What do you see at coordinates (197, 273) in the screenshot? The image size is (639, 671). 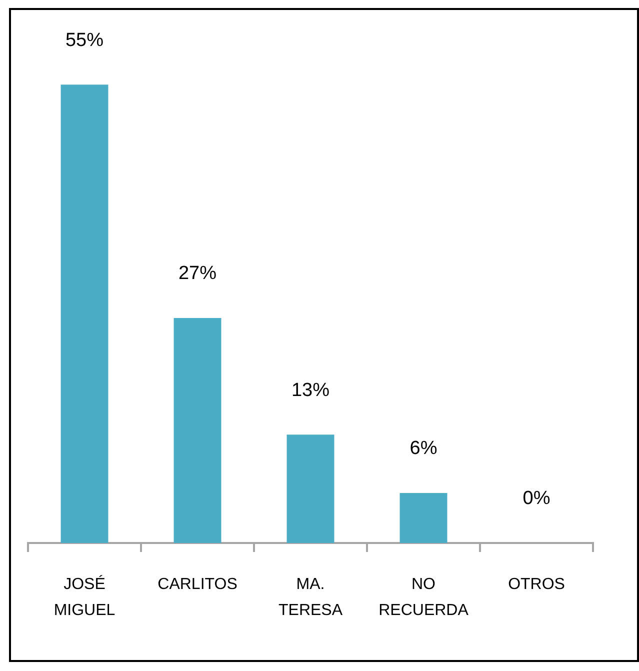 I see `data-label: 27%` at bounding box center [197, 273].